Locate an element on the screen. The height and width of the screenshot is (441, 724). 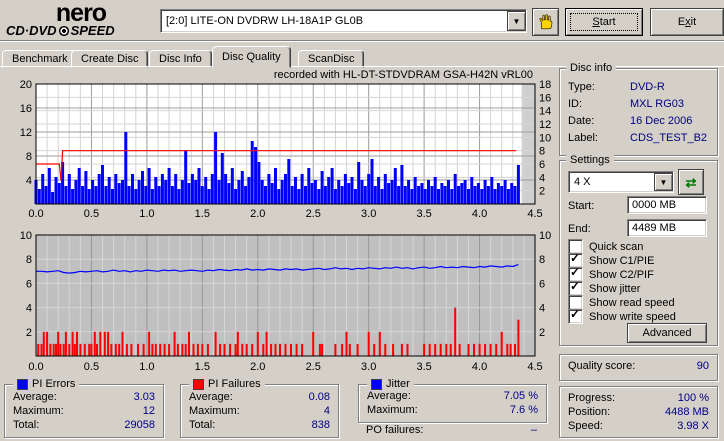
hand-icon is located at coordinates (545, 22).